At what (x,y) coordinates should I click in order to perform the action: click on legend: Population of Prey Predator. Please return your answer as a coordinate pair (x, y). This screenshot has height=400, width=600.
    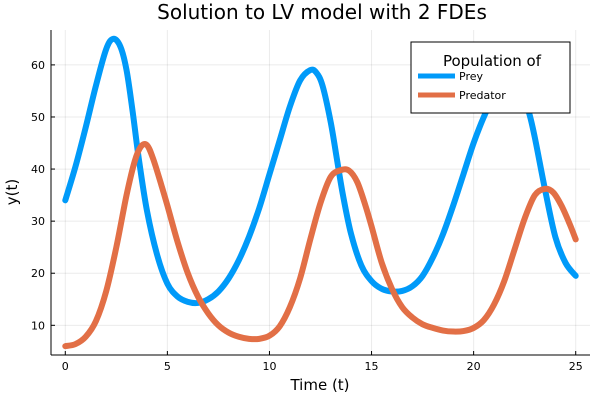
    Looking at the image, I should click on (490, 77).